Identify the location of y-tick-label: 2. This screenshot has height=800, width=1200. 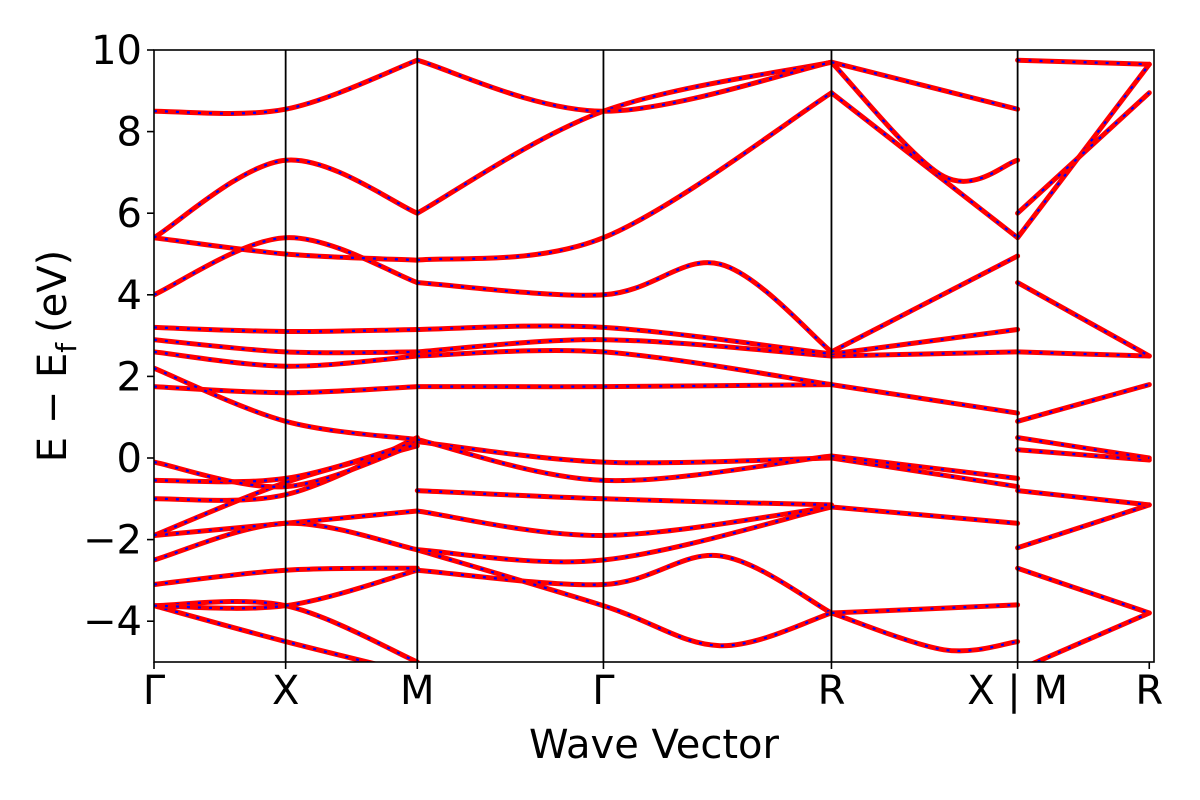
(129, 377).